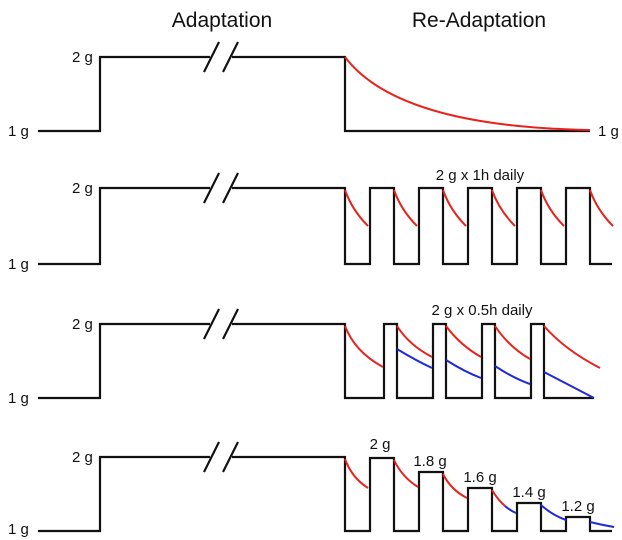 The width and height of the screenshot is (622, 540). What do you see at coordinates (480, 175) in the screenshot?
I see `panel-2-protocol-label: 2 g x 1h daily` at bounding box center [480, 175].